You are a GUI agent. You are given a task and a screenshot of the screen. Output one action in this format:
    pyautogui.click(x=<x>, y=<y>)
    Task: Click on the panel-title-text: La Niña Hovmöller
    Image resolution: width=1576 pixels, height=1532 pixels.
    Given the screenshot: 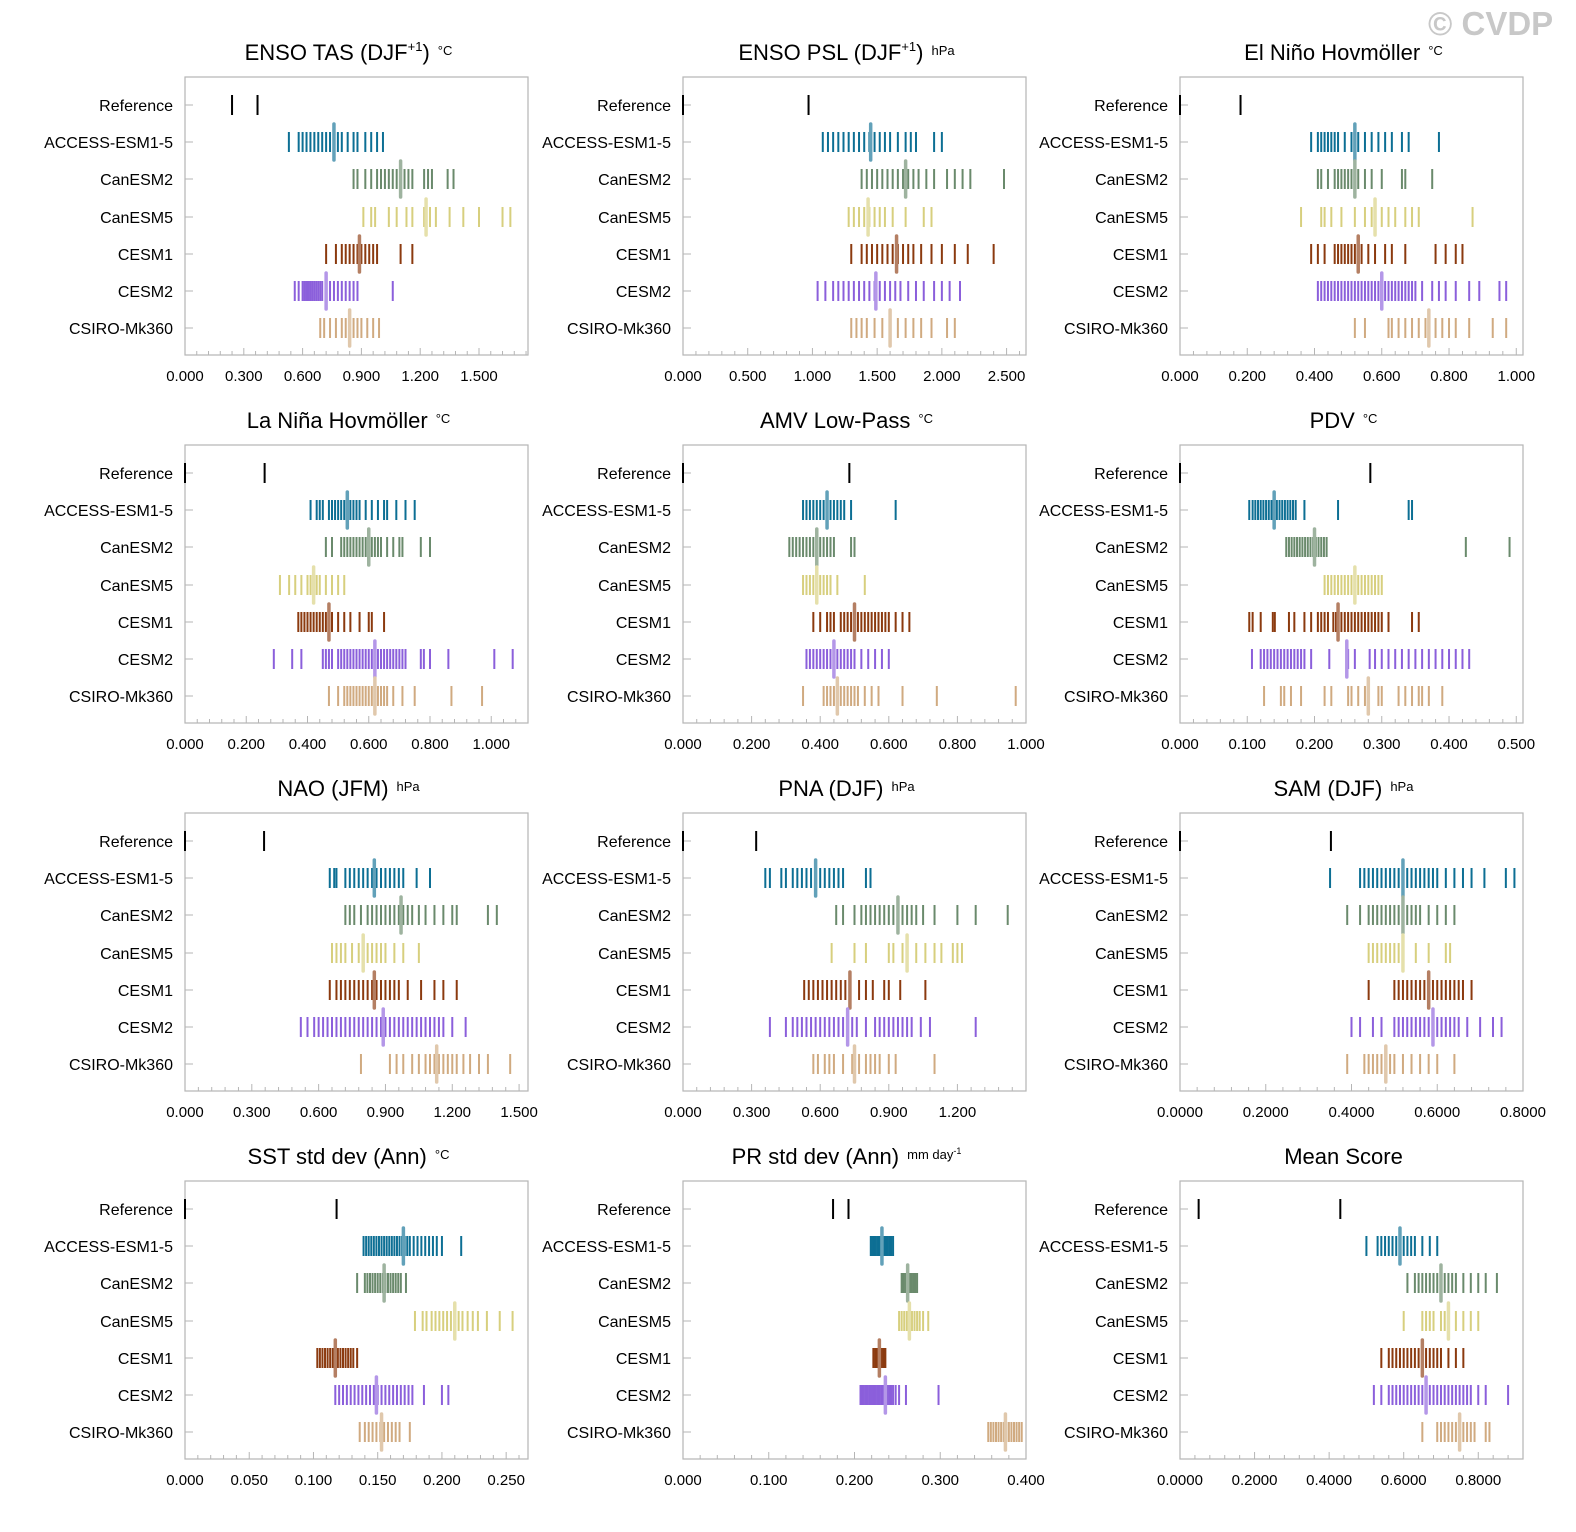 What is the action you would take?
    pyautogui.click(x=337, y=420)
    